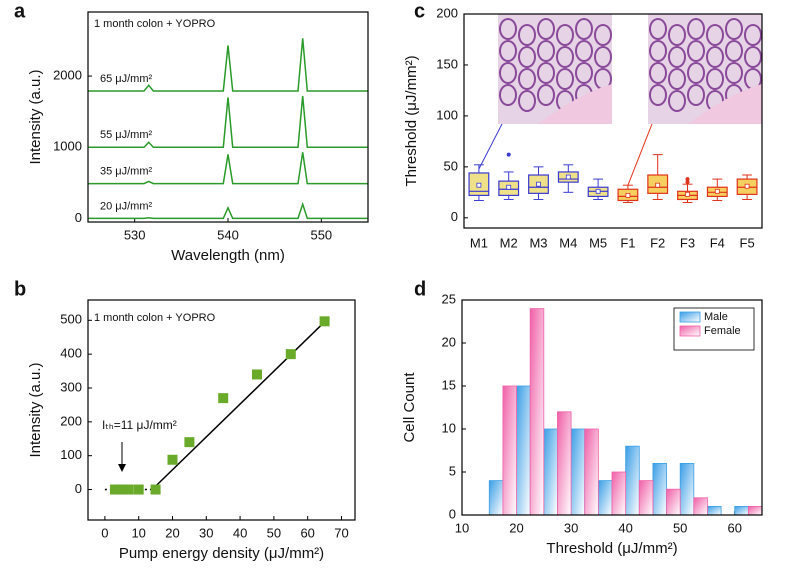 Image resolution: width=787 pixels, height=572 pixels. Describe the element at coordinates (419, 11) in the screenshot. I see `panel-label: c` at that location.